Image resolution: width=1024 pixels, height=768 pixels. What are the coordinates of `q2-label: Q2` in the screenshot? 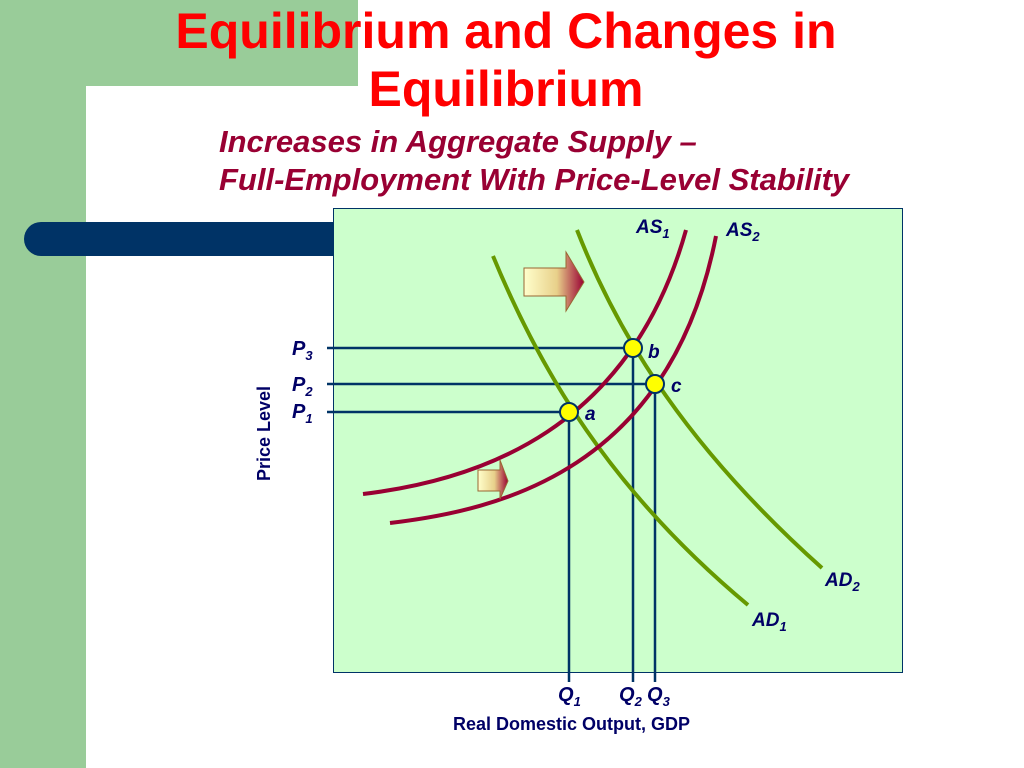 It's located at (631, 696).